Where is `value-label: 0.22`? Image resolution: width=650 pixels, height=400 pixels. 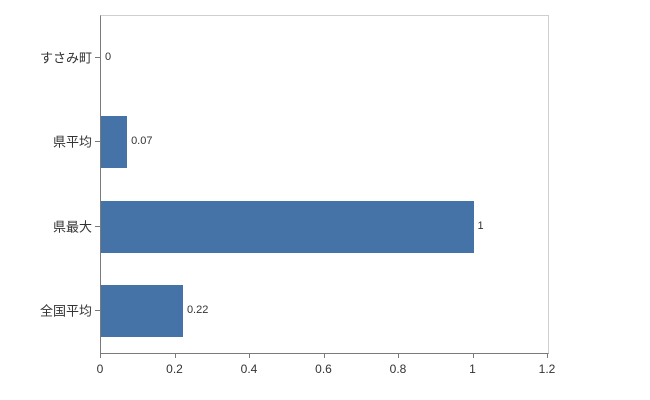 value-label: 0.22 is located at coordinates (197, 309).